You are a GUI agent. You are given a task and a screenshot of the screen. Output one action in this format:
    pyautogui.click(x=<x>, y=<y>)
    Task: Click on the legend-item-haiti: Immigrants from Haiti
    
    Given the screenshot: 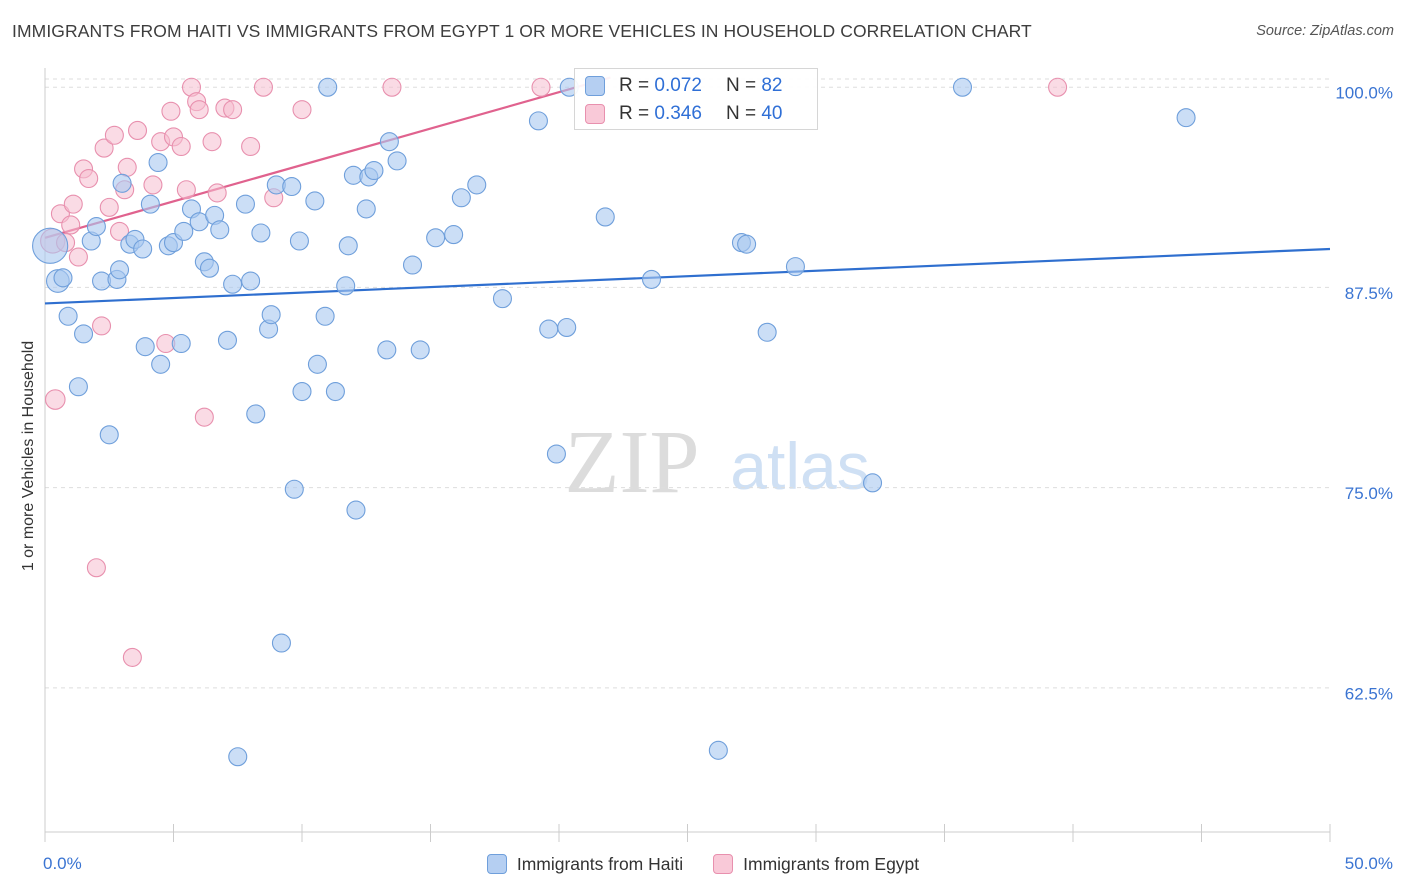 What is the action you would take?
    pyautogui.click(x=585, y=864)
    